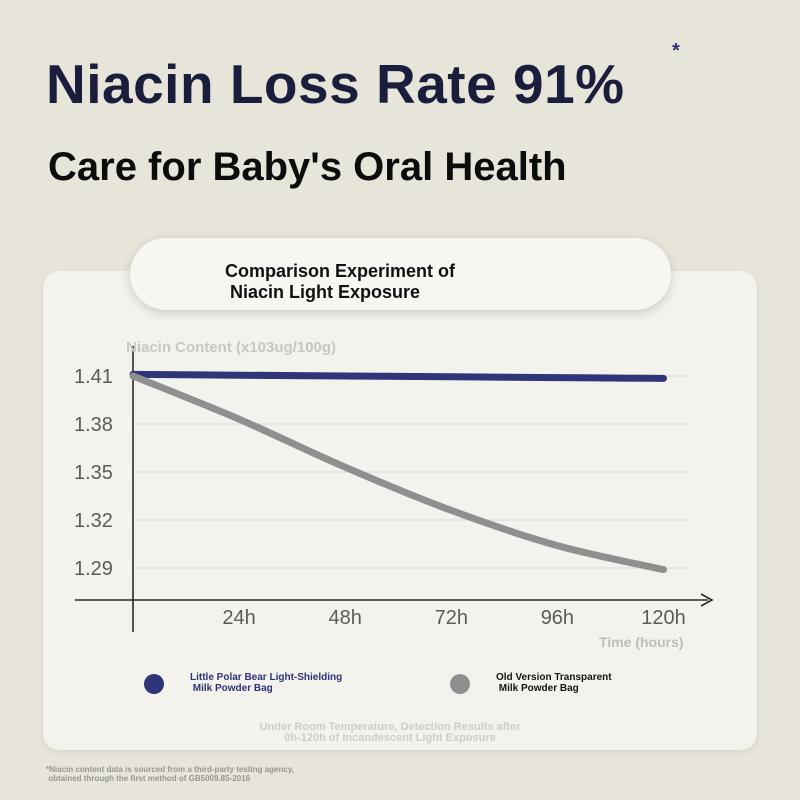 The image size is (800, 800). I want to click on chart-title-pill, so click(400, 274).